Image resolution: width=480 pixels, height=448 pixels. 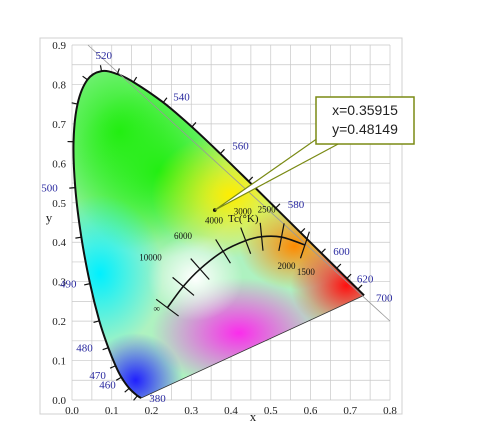 What do you see at coordinates (191, 411) in the screenshot?
I see `x-tick-label: 0.3` at bounding box center [191, 411].